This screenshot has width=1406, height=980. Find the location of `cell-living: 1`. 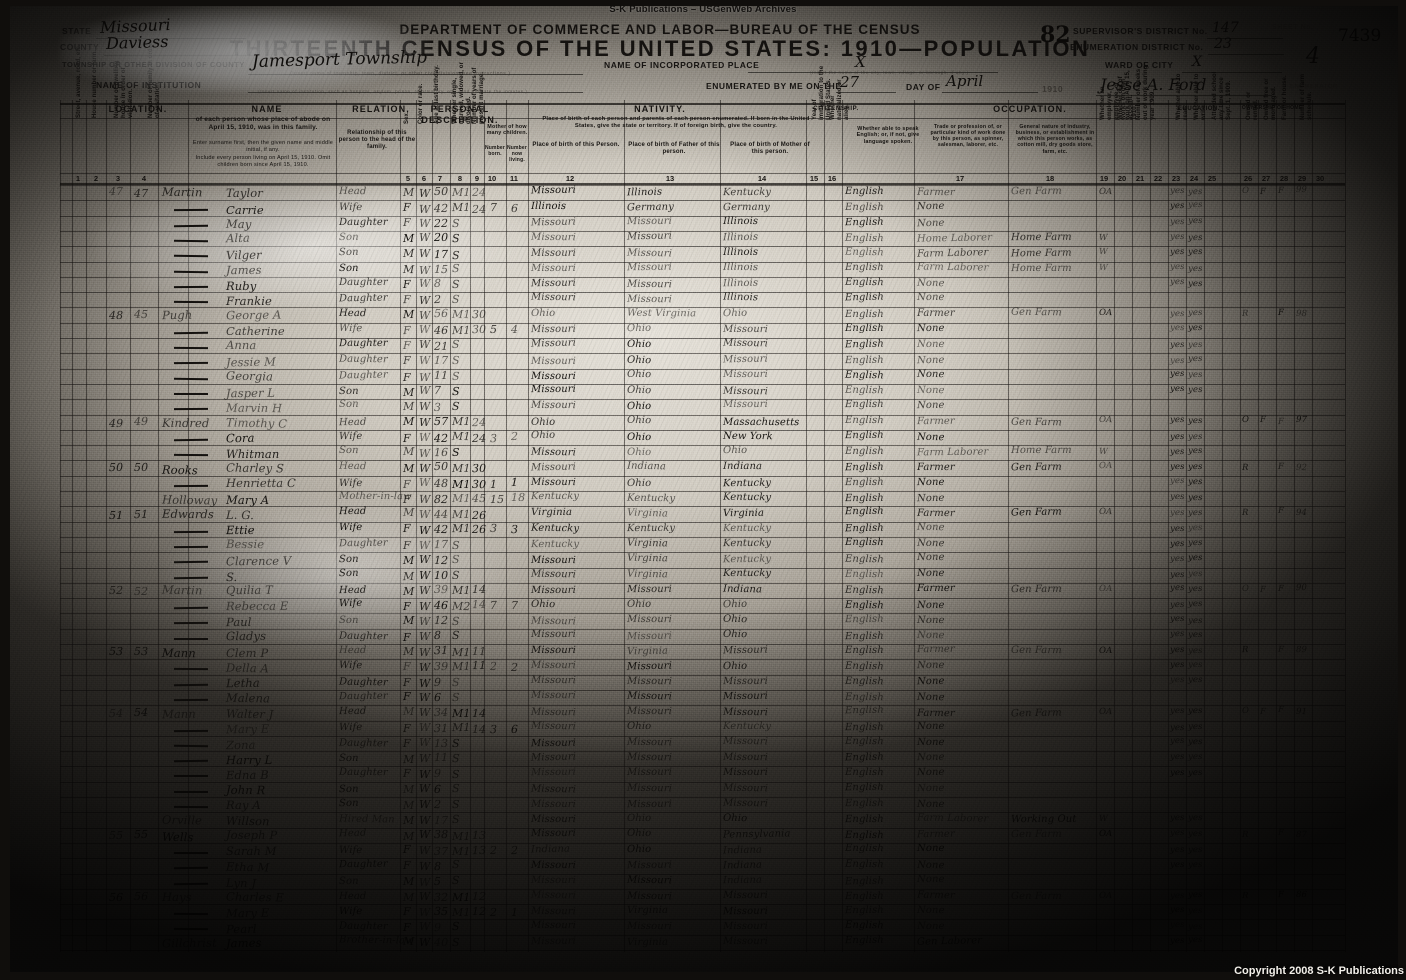

cell-living: 1 is located at coordinates (514, 913).